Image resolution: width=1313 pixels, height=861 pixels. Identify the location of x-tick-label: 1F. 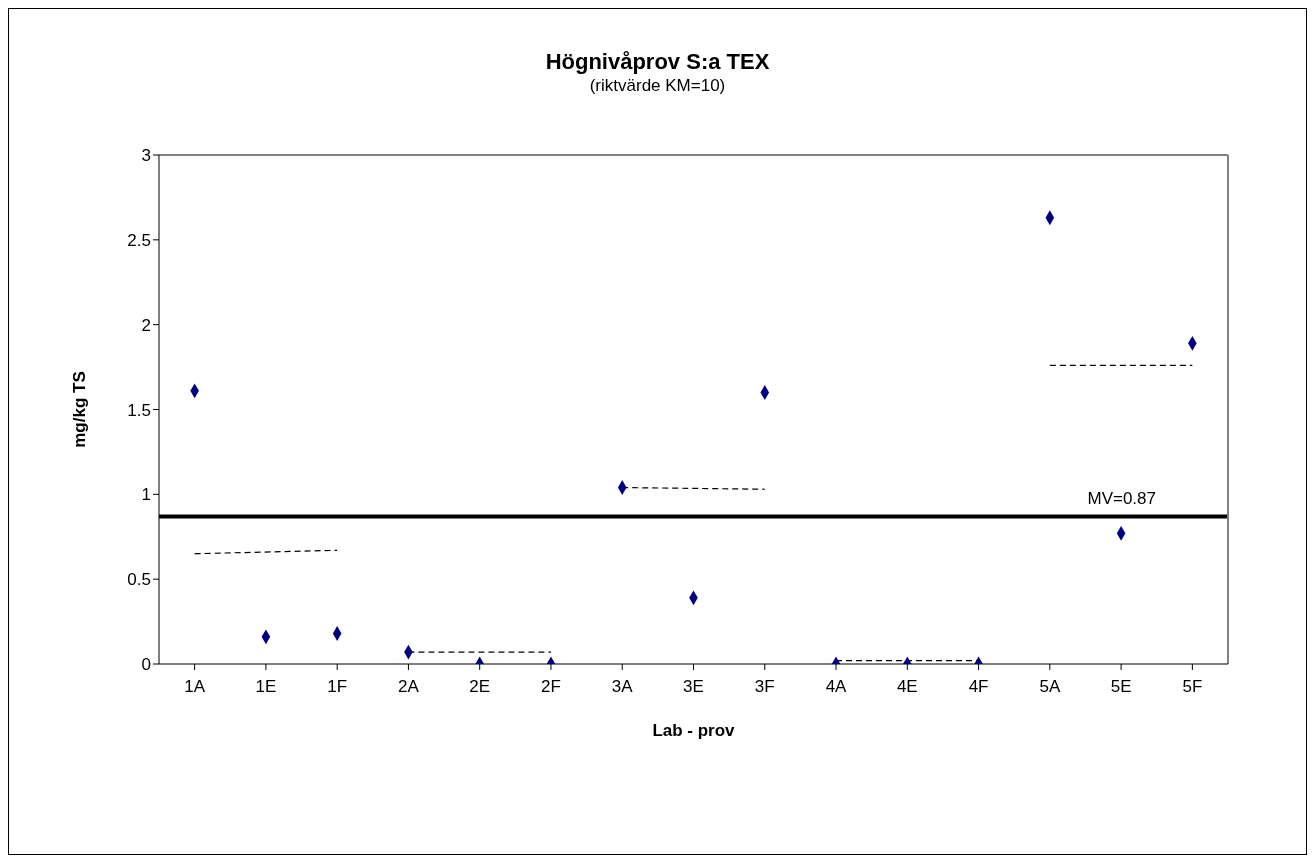
(337, 687).